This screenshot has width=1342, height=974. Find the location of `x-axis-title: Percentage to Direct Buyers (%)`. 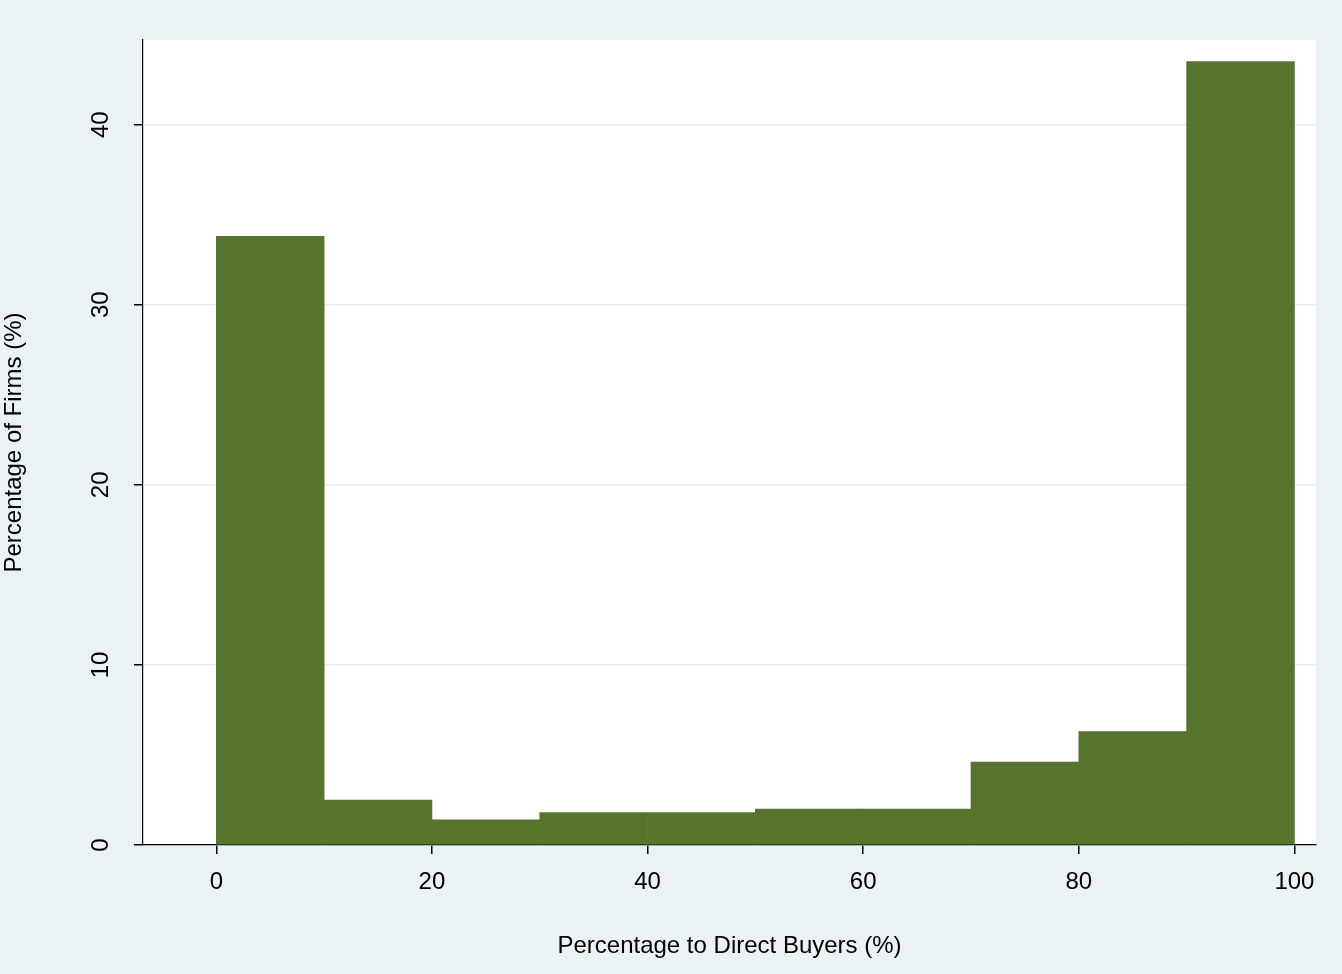

x-axis-title: Percentage to Direct Buyers (%) is located at coordinates (729, 945).